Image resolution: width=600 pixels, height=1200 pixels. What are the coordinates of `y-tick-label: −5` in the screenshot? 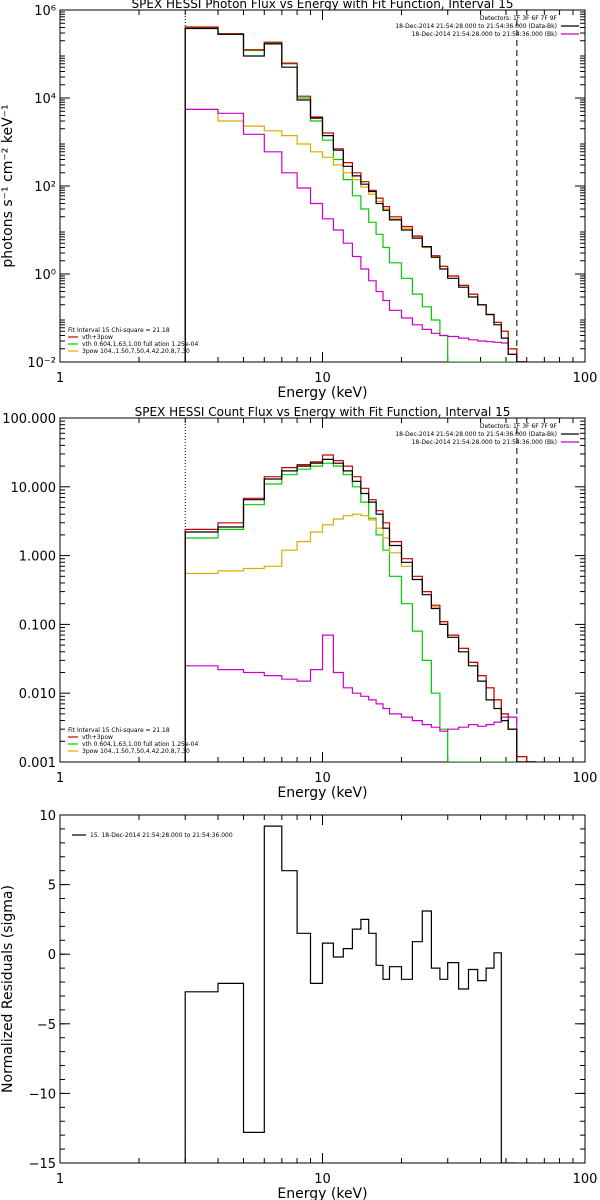 It's located at (46, 1025).